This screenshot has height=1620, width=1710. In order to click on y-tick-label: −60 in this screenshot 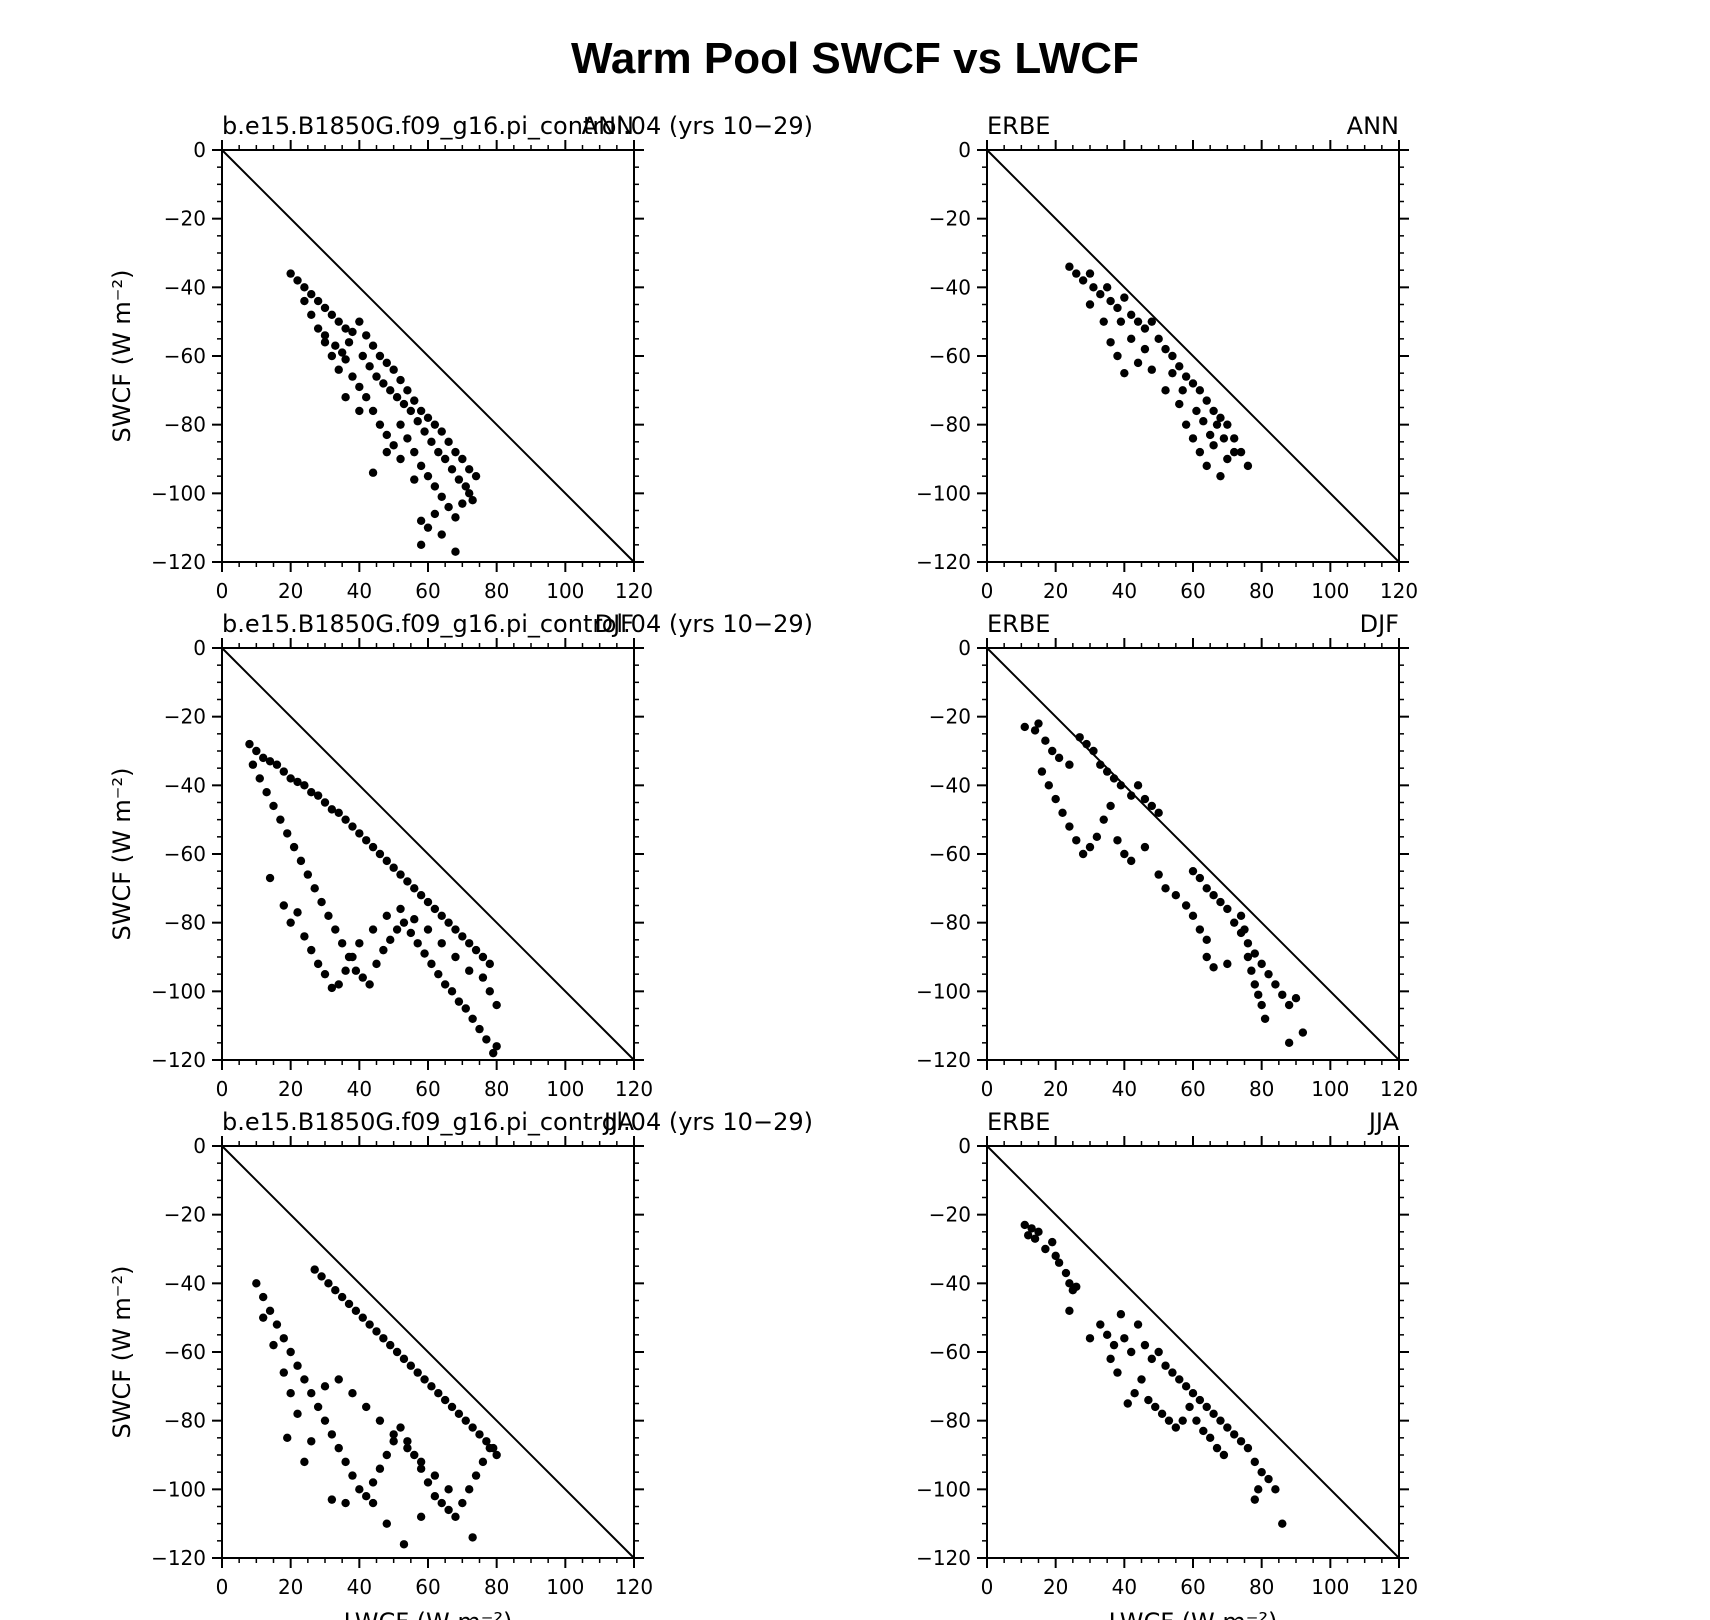, I will do `click(185, 854)`.